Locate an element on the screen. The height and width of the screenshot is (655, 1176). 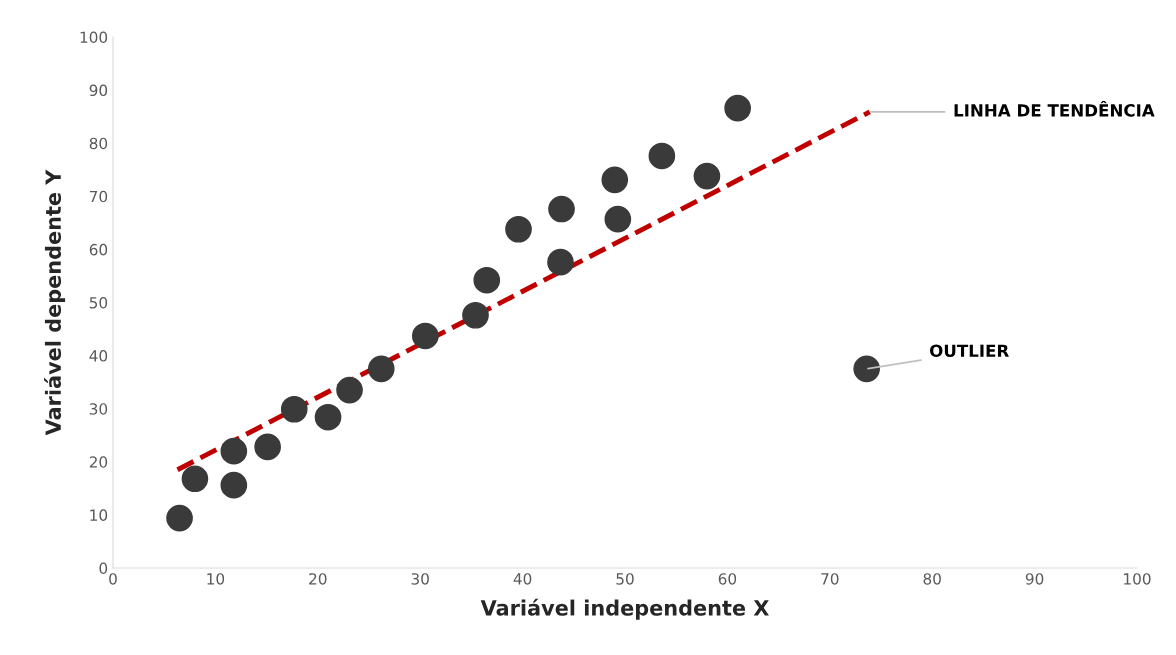
y-tick-label: 10 is located at coordinates (99, 515).